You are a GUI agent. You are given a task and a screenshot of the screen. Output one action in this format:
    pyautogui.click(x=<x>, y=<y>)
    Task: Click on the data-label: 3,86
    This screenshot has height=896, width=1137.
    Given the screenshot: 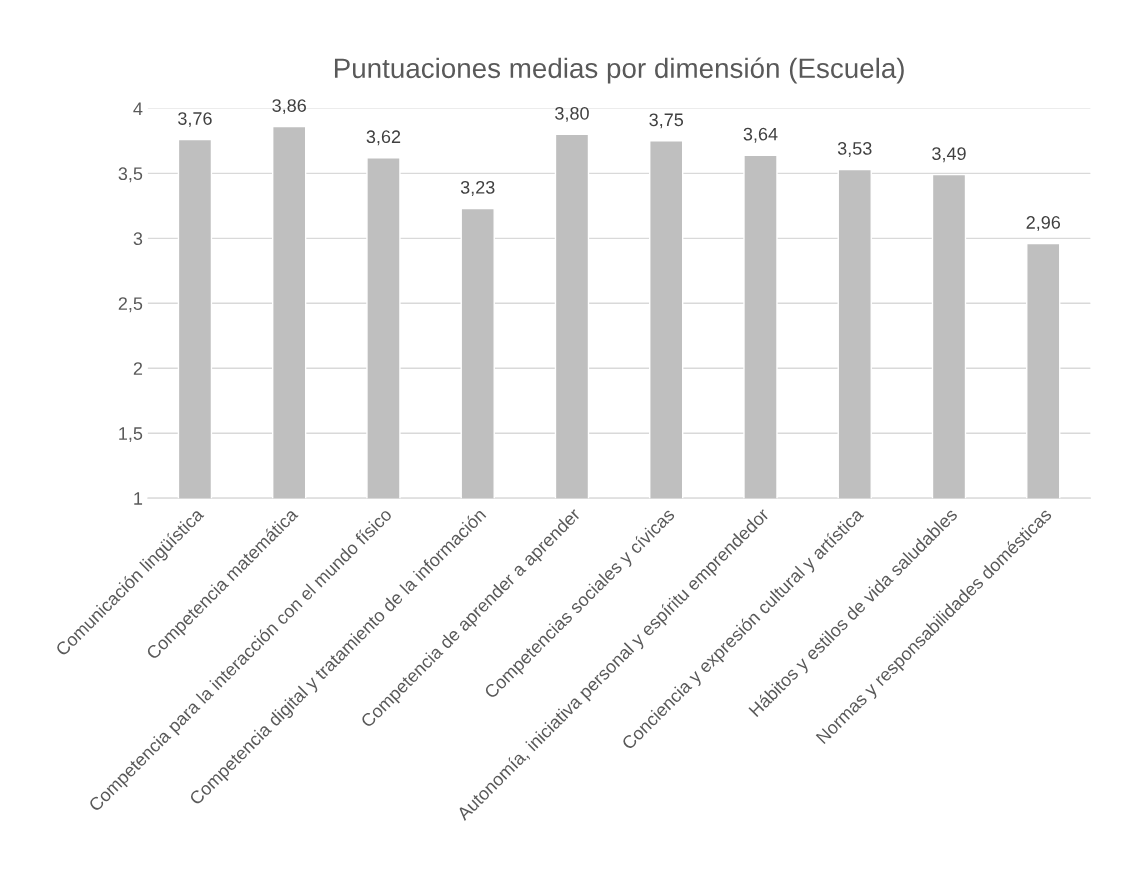 What is the action you would take?
    pyautogui.click(x=289, y=107)
    